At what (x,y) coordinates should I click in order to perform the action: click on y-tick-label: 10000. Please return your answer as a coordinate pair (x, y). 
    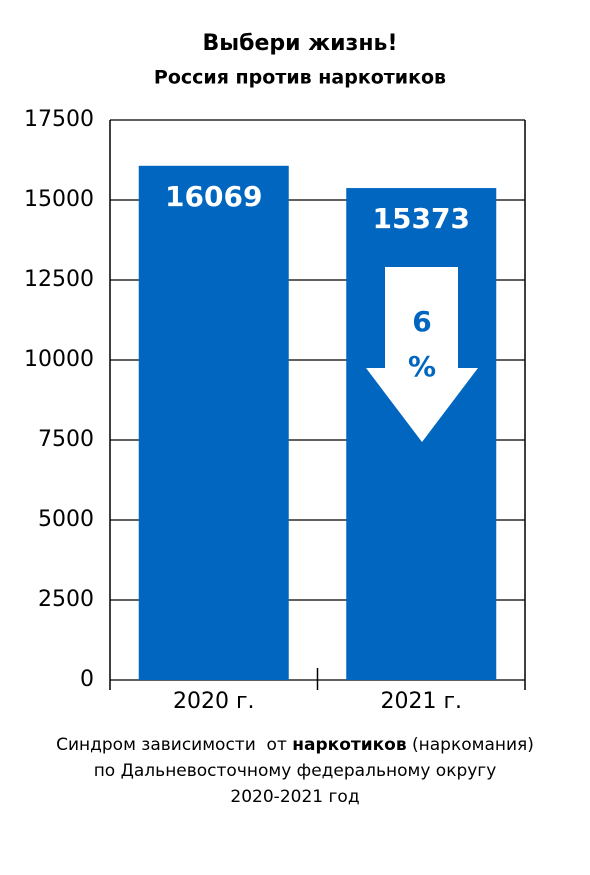
    Looking at the image, I should click on (59, 359).